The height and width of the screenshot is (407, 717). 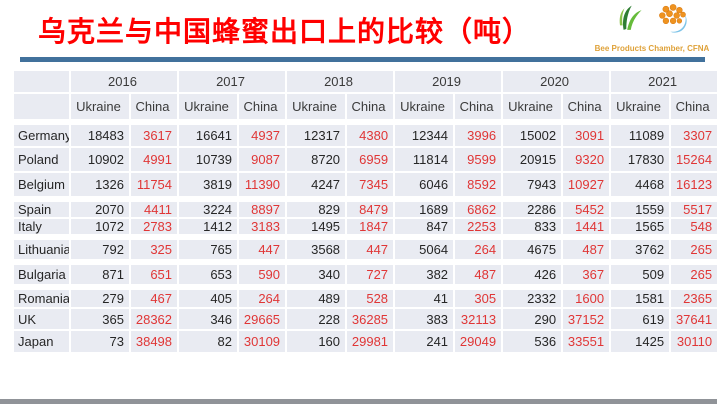 What do you see at coordinates (100, 185) in the screenshot?
I see `ukraine-value-cell: 1326` at bounding box center [100, 185].